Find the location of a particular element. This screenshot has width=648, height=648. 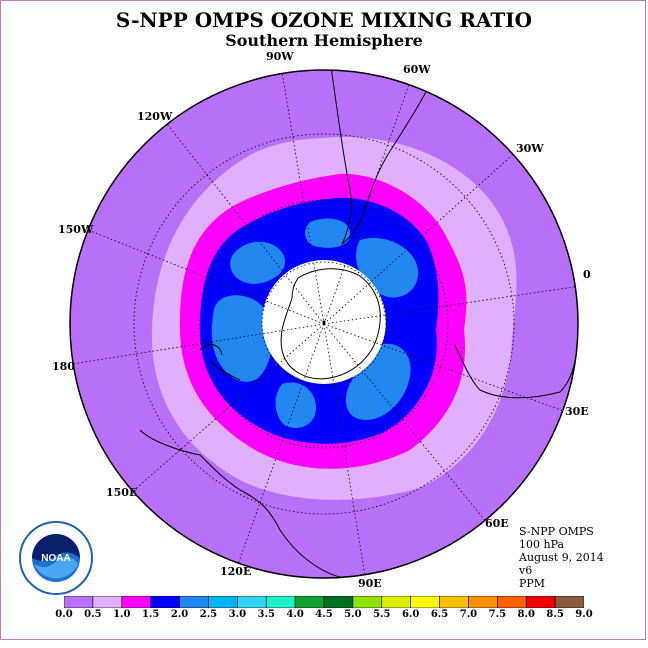

noaa-logo-icon: NOAA is located at coordinates (56, 558).